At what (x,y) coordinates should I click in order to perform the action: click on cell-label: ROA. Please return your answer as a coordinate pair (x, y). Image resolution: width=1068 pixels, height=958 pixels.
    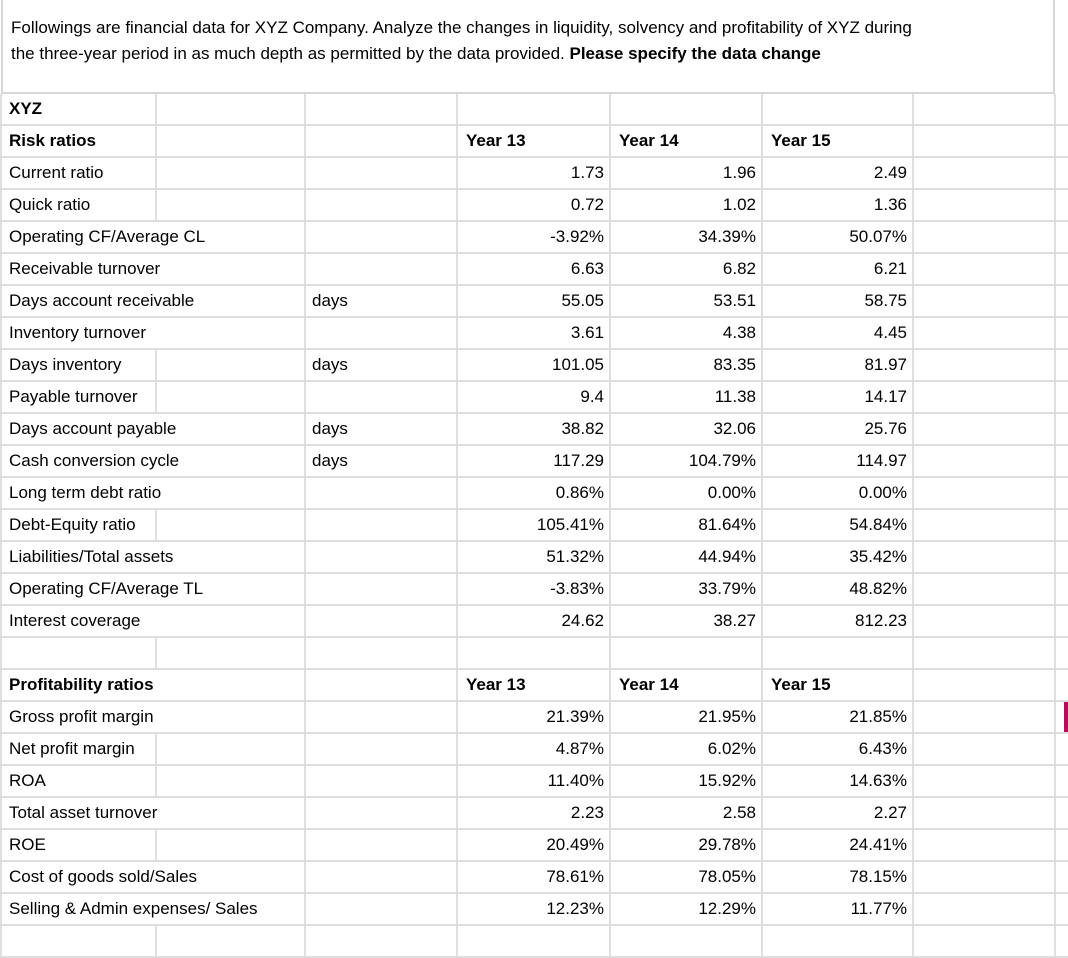
    Looking at the image, I should click on (154, 781).